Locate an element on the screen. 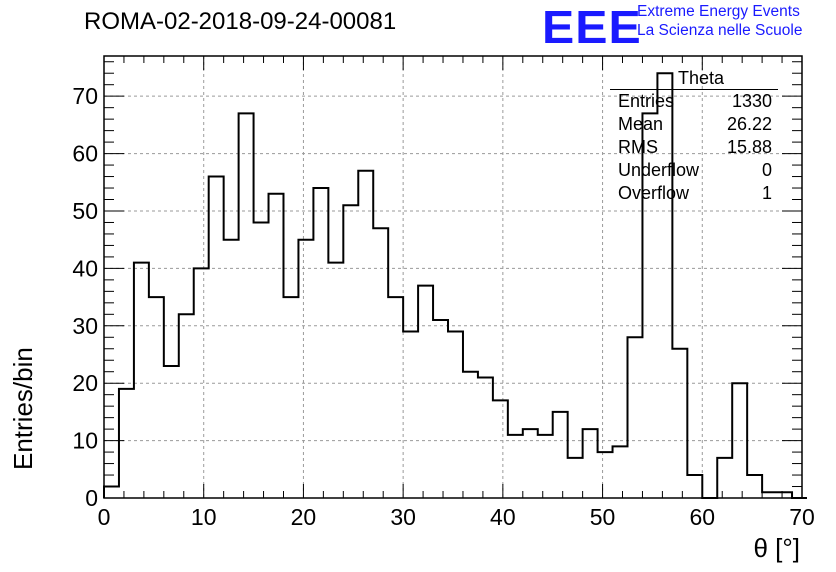 This screenshot has width=836, height=572. stats-row-rms: RMS 15.88 is located at coordinates (694, 147).